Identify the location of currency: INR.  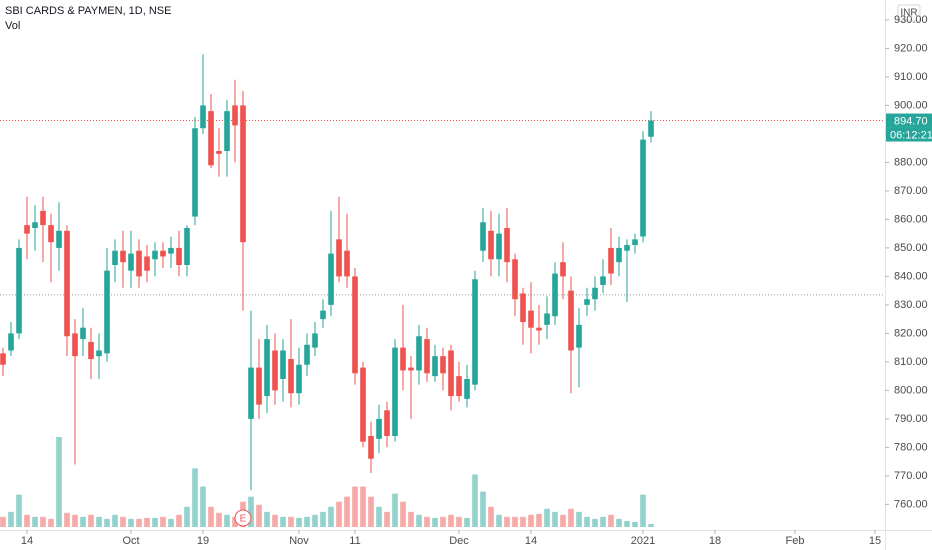
(908, 13).